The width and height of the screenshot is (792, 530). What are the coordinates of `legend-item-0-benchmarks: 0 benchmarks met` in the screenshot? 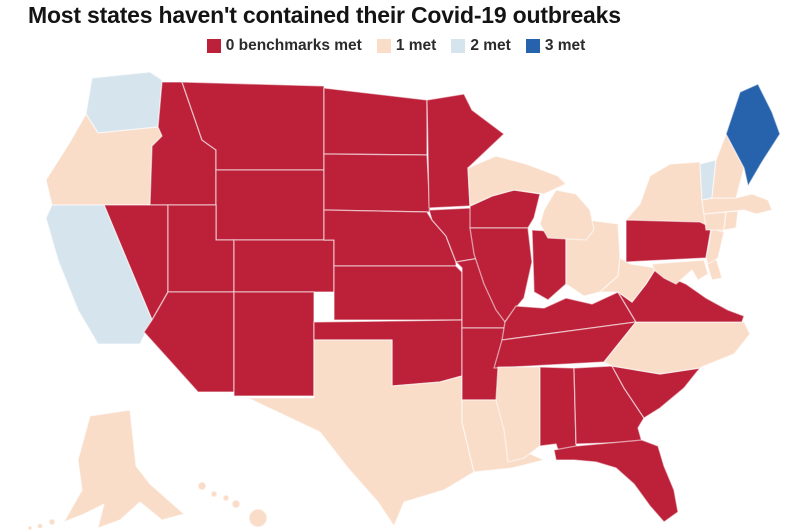 It's located at (284, 46).